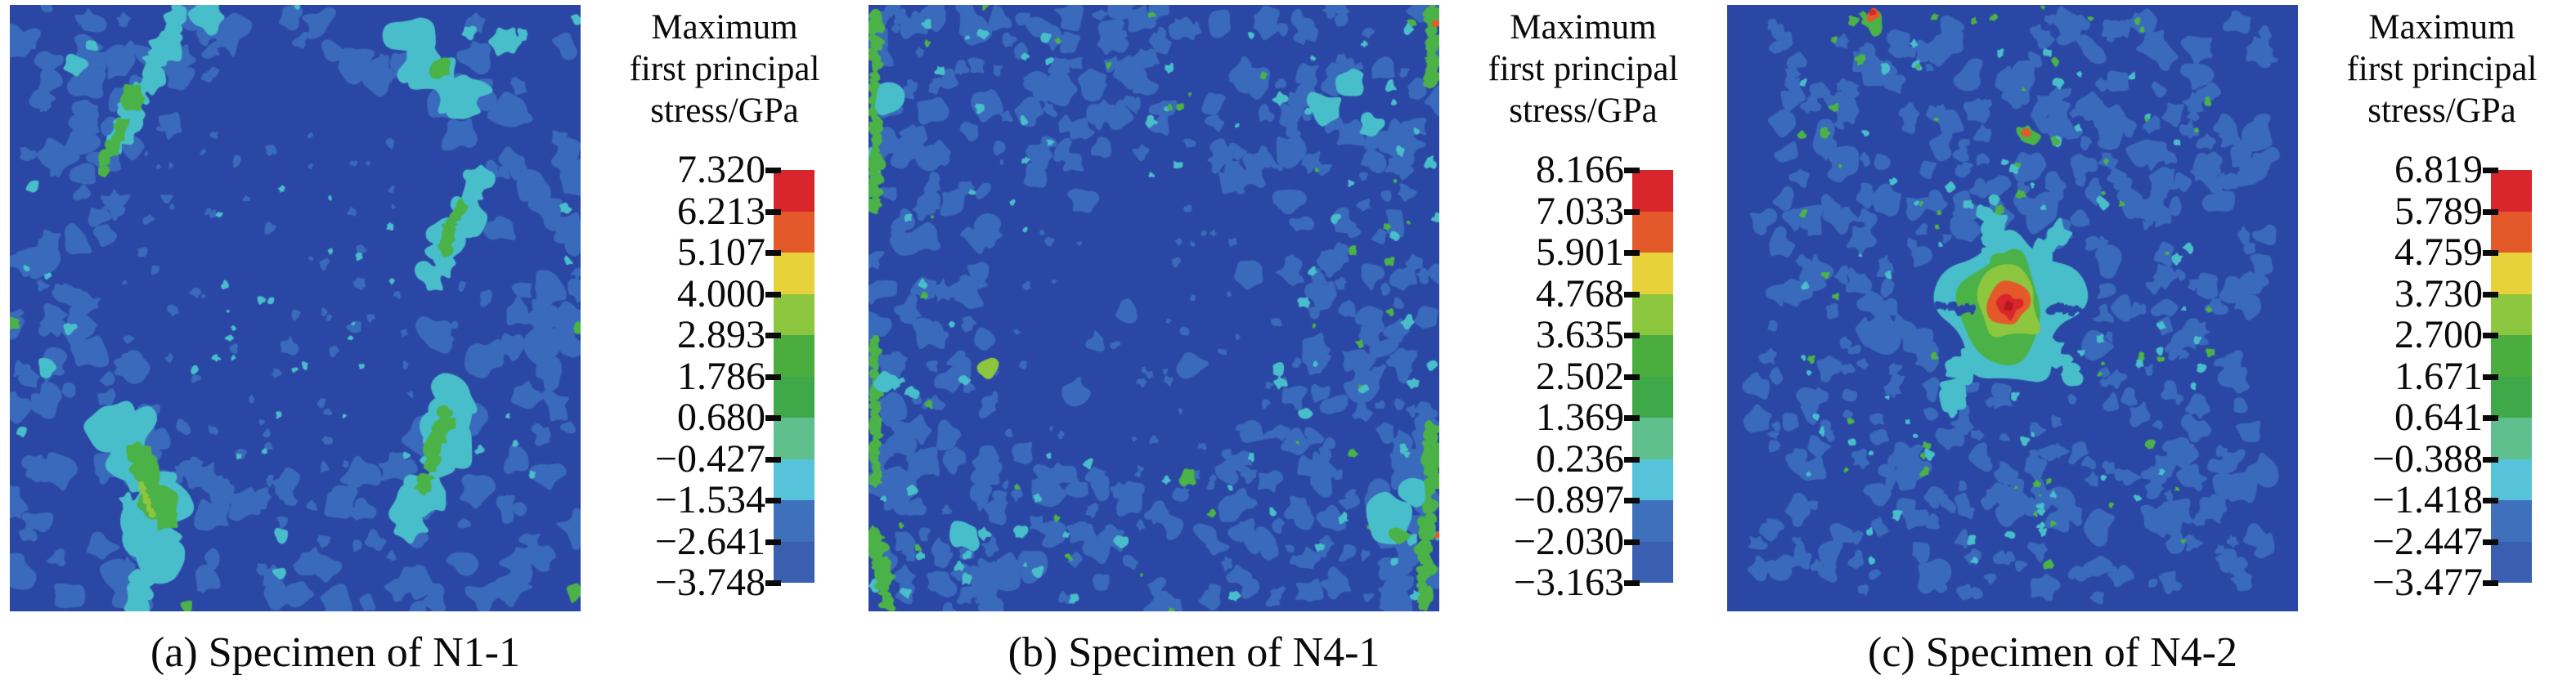 The height and width of the screenshot is (689, 2576). I want to click on colorbar-a, so click(794, 376).